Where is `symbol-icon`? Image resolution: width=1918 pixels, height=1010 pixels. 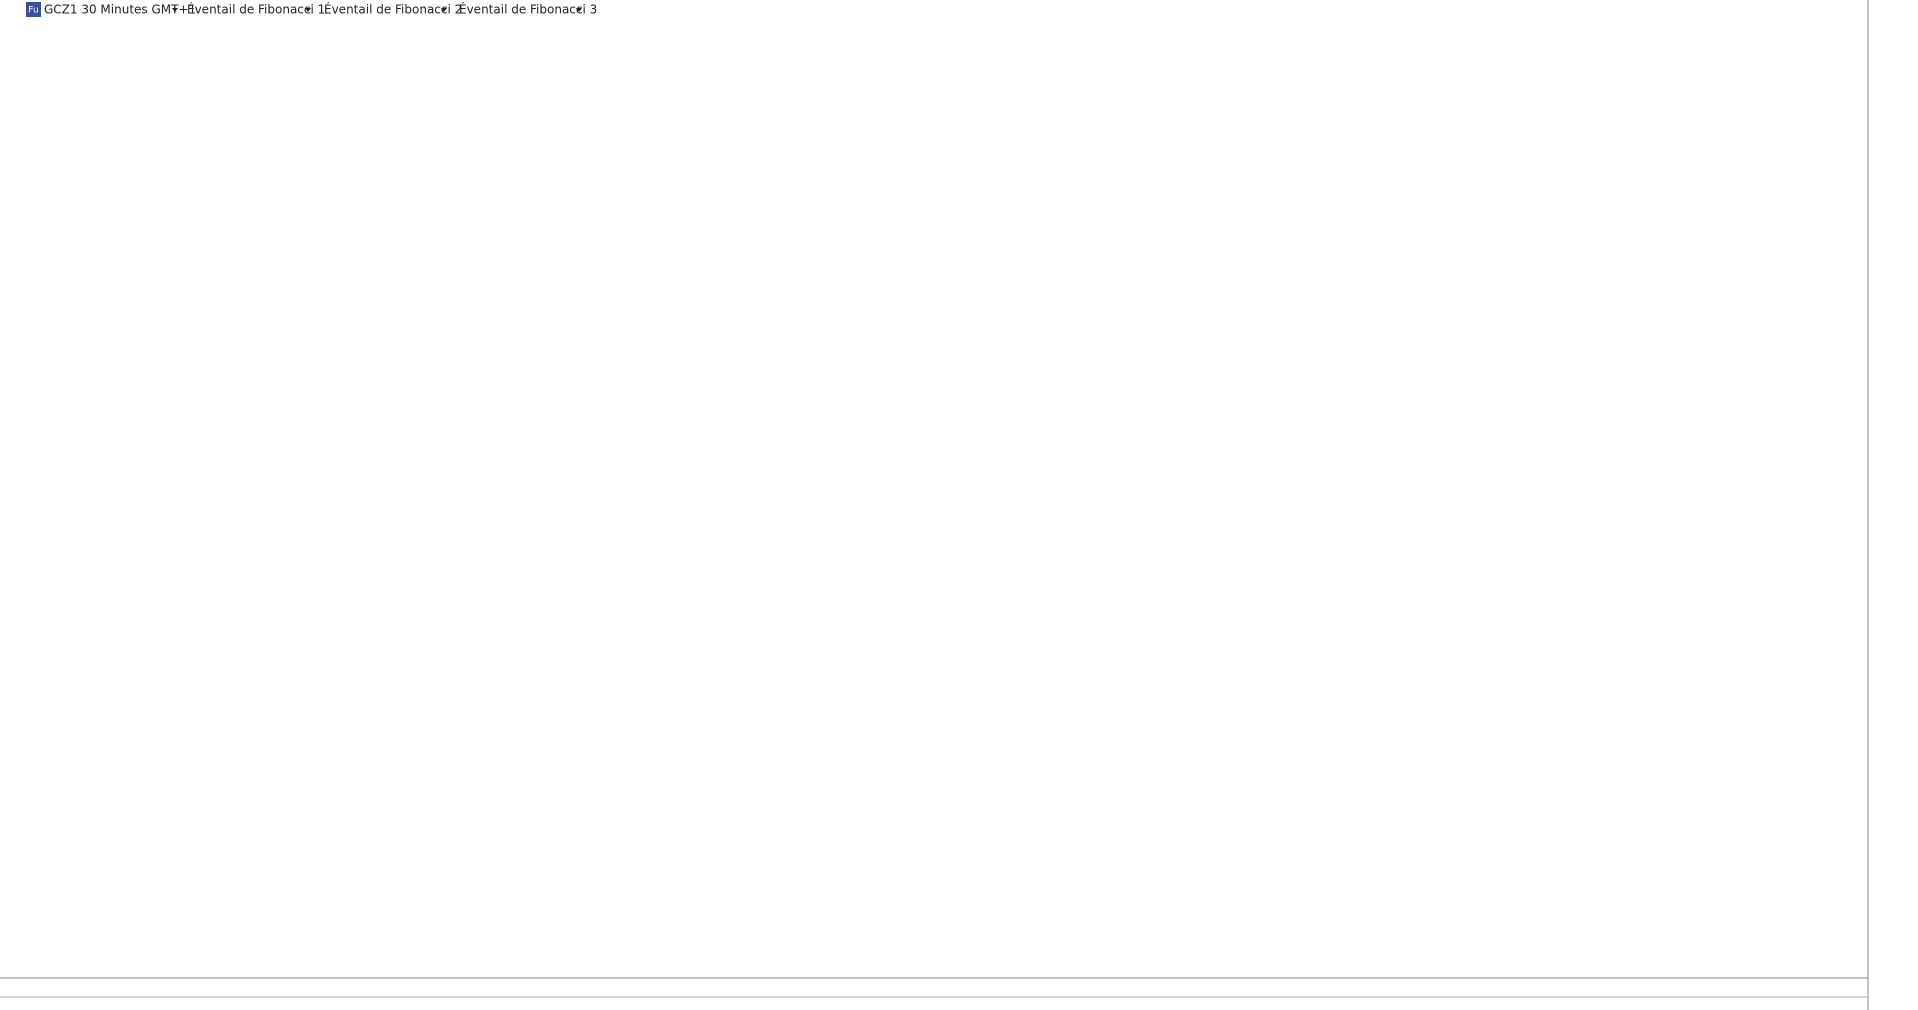 symbol-icon is located at coordinates (33, 9).